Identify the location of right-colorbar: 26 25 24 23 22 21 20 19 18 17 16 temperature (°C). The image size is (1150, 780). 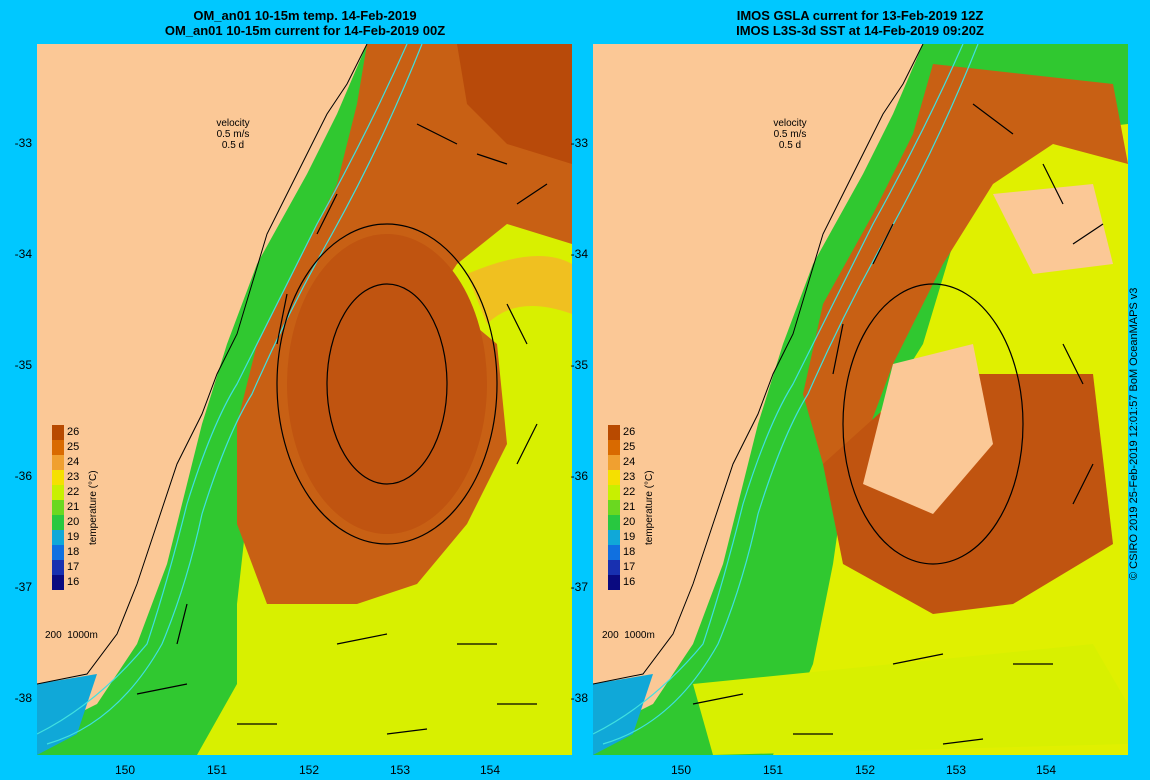
(643, 510).